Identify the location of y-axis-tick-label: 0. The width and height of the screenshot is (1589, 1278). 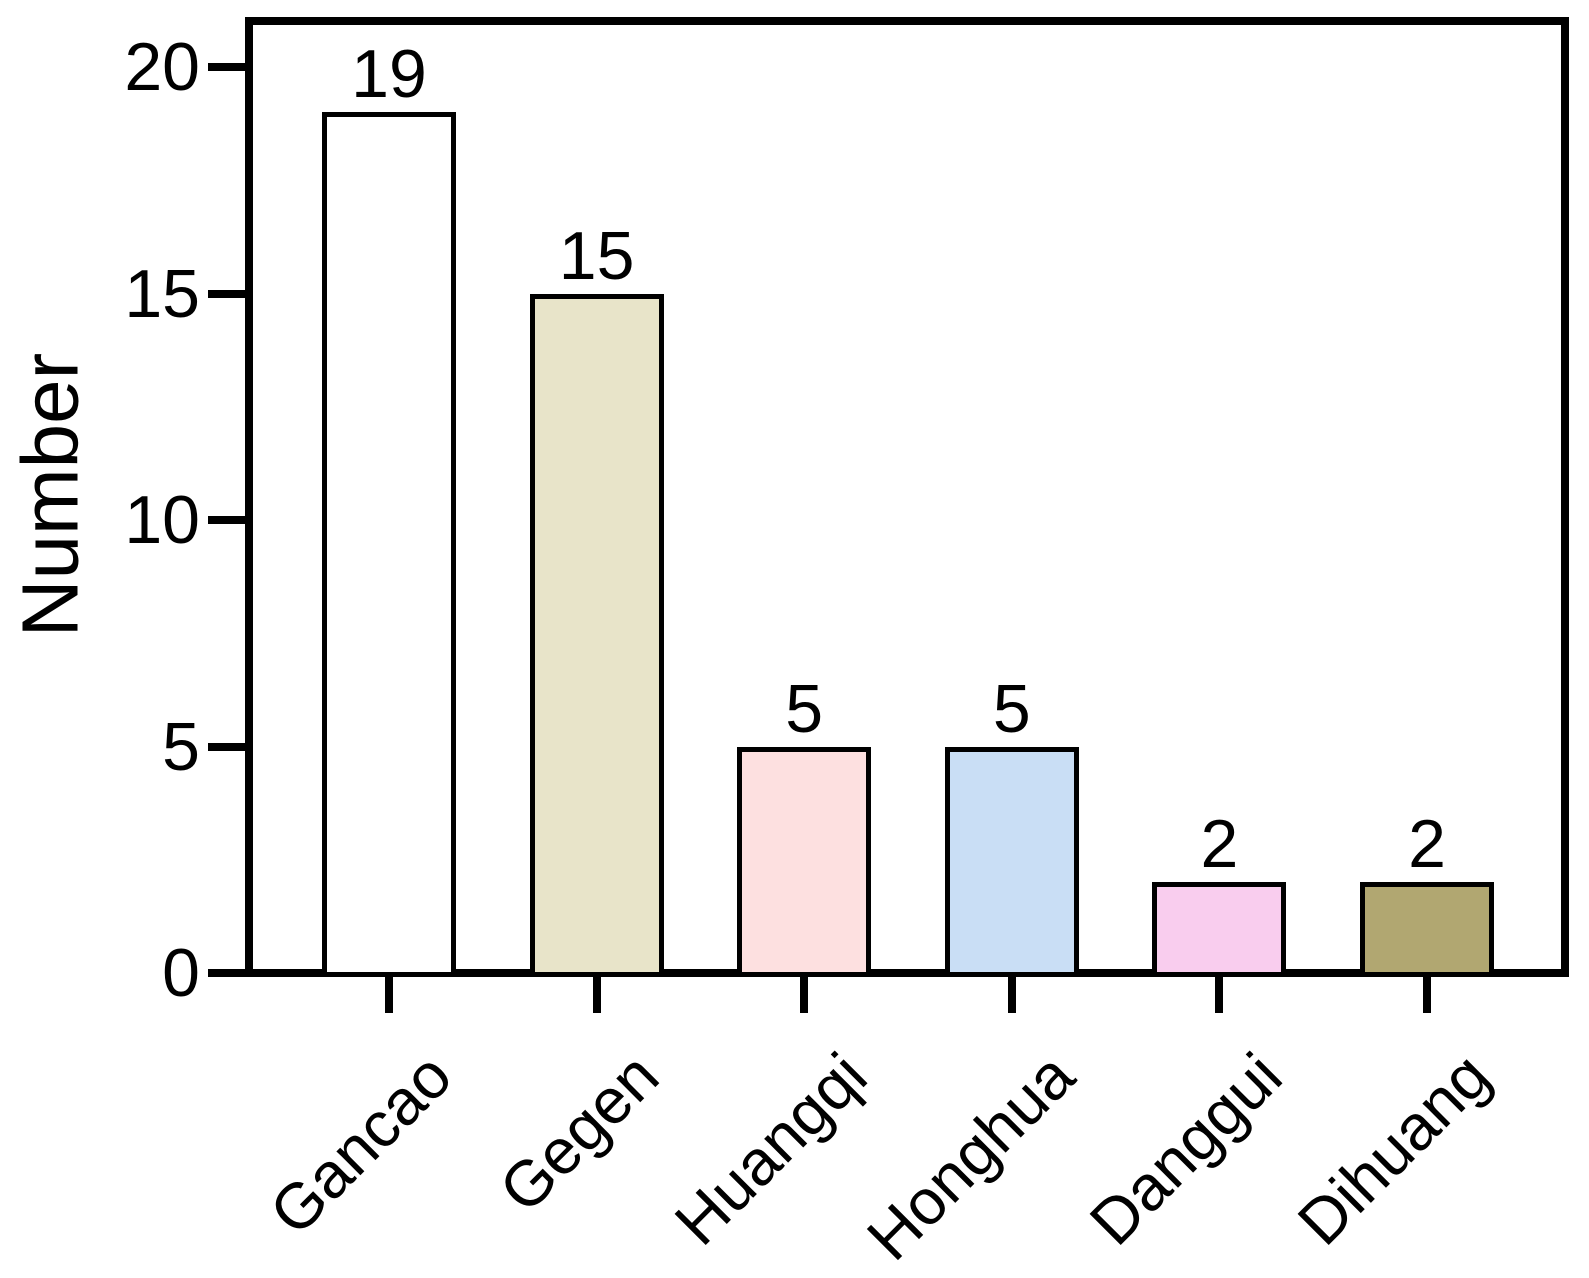
(181, 973).